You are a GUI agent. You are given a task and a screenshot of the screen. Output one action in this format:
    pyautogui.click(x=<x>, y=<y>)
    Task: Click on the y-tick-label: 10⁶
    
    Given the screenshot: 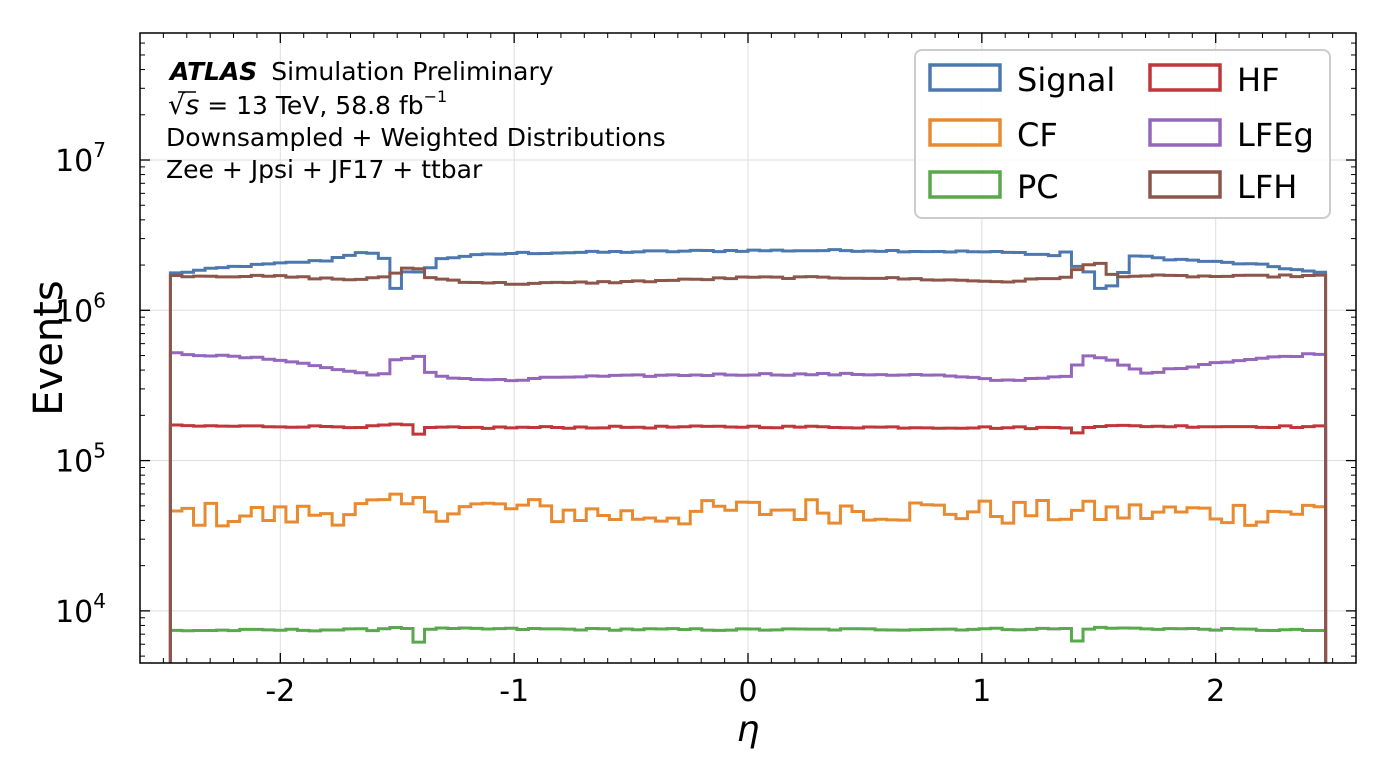 What is the action you would take?
    pyautogui.click(x=80, y=308)
    